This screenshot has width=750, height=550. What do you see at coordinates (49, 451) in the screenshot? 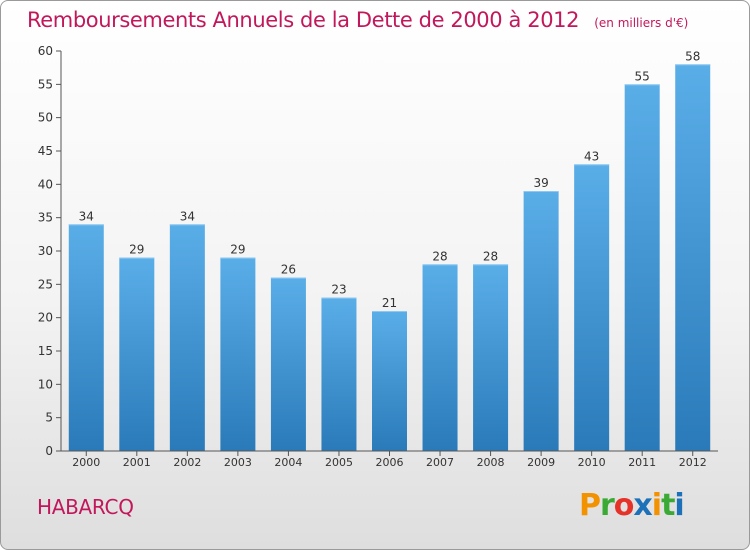
I see `y-tick-label: 0` at bounding box center [49, 451].